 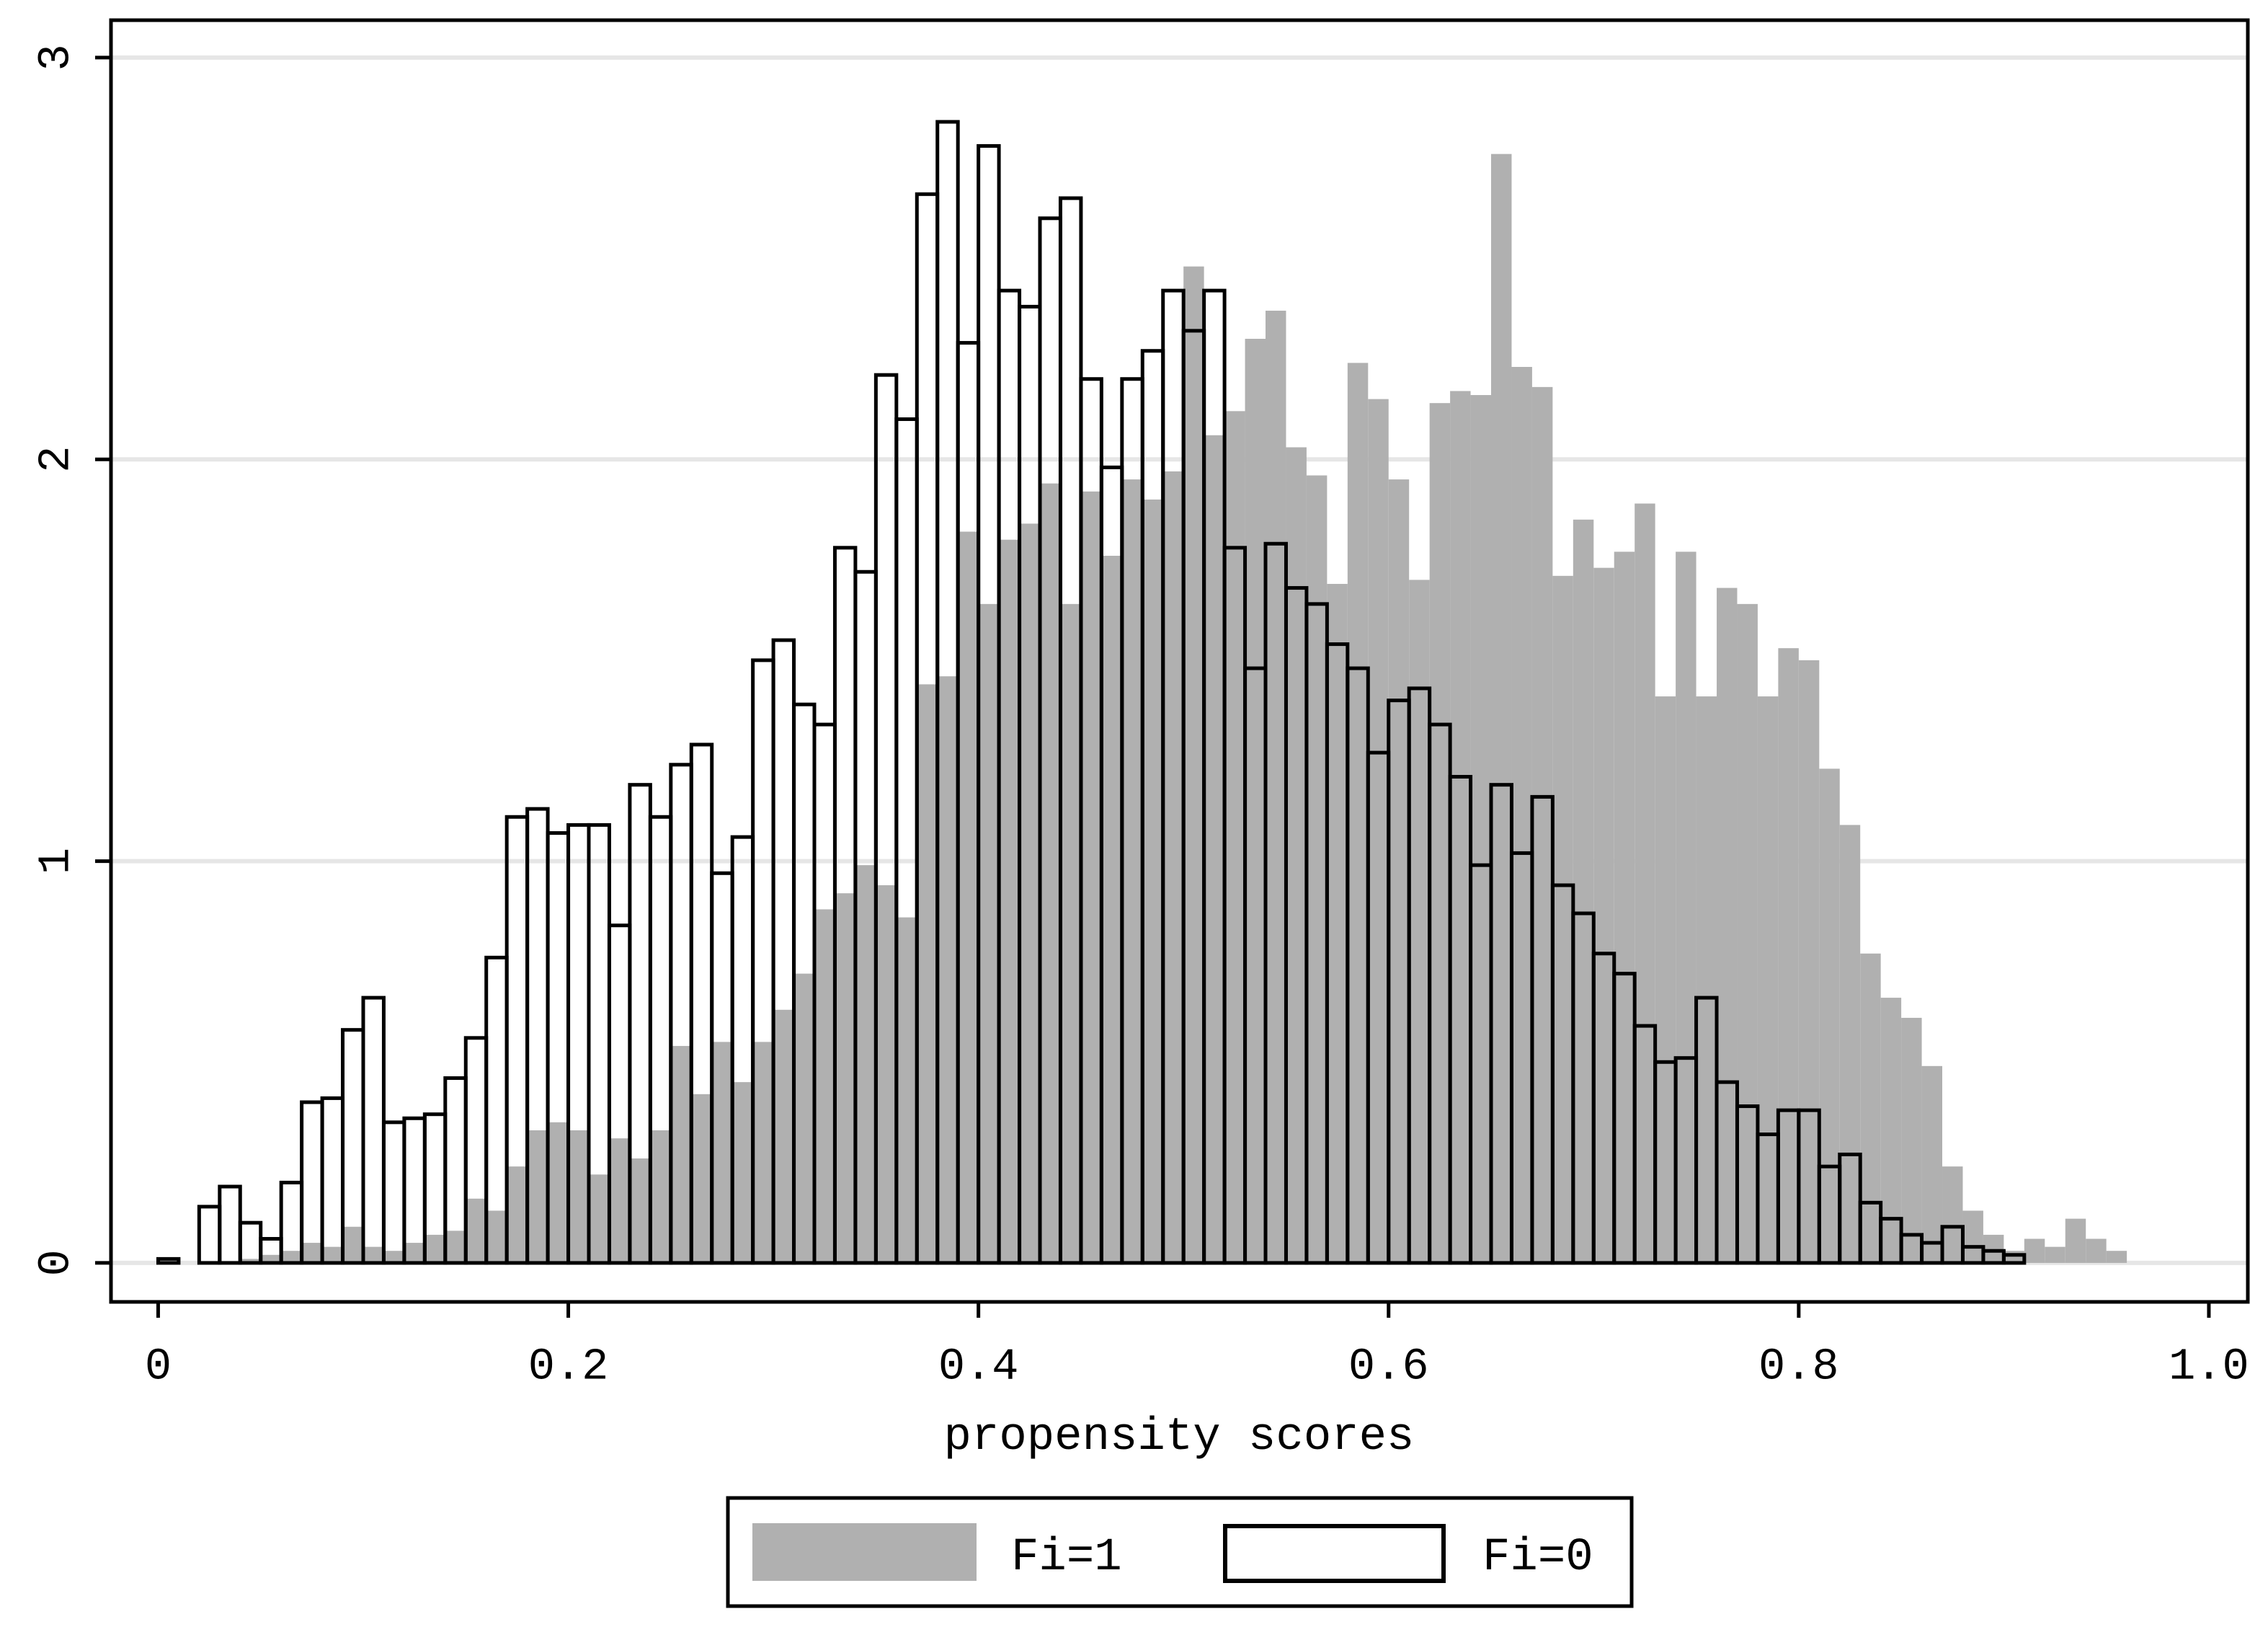 I want to click on legend-label: Fi=0, so click(x=1538, y=1558).